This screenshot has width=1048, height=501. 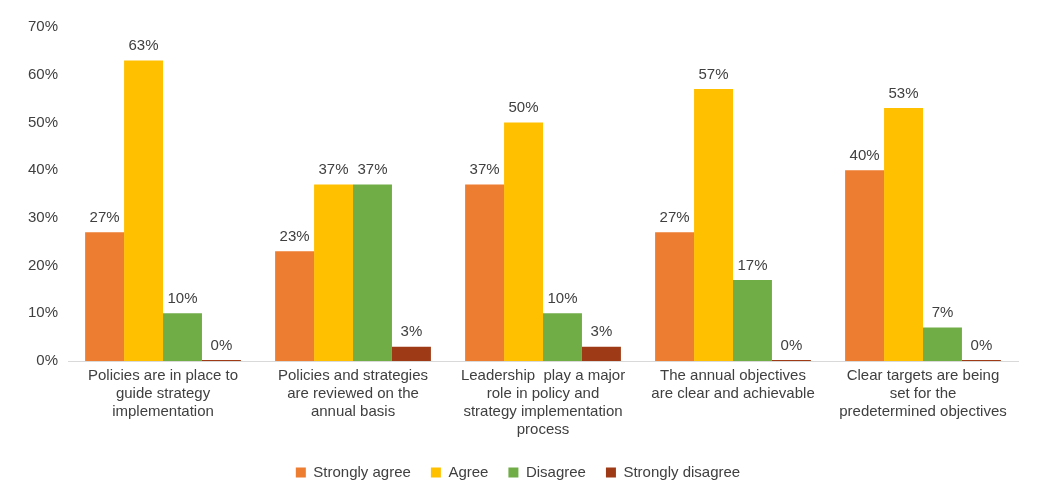 I want to click on x-tick-label: The annual objectives are clear and achievable, so click(x=733, y=384).